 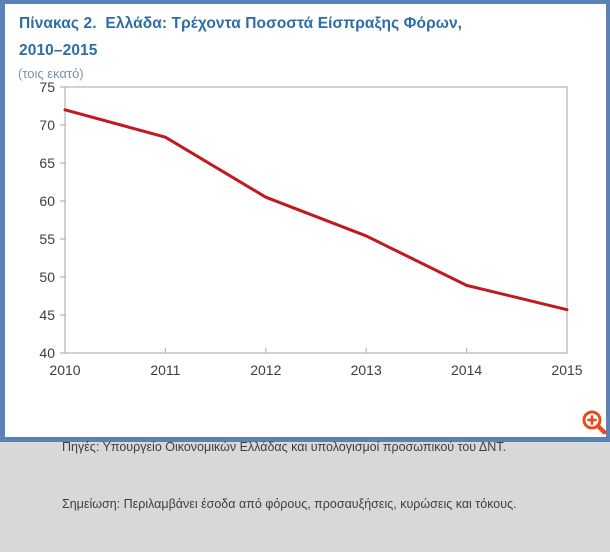 I want to click on x-axis-label: 2014, so click(x=466, y=370).